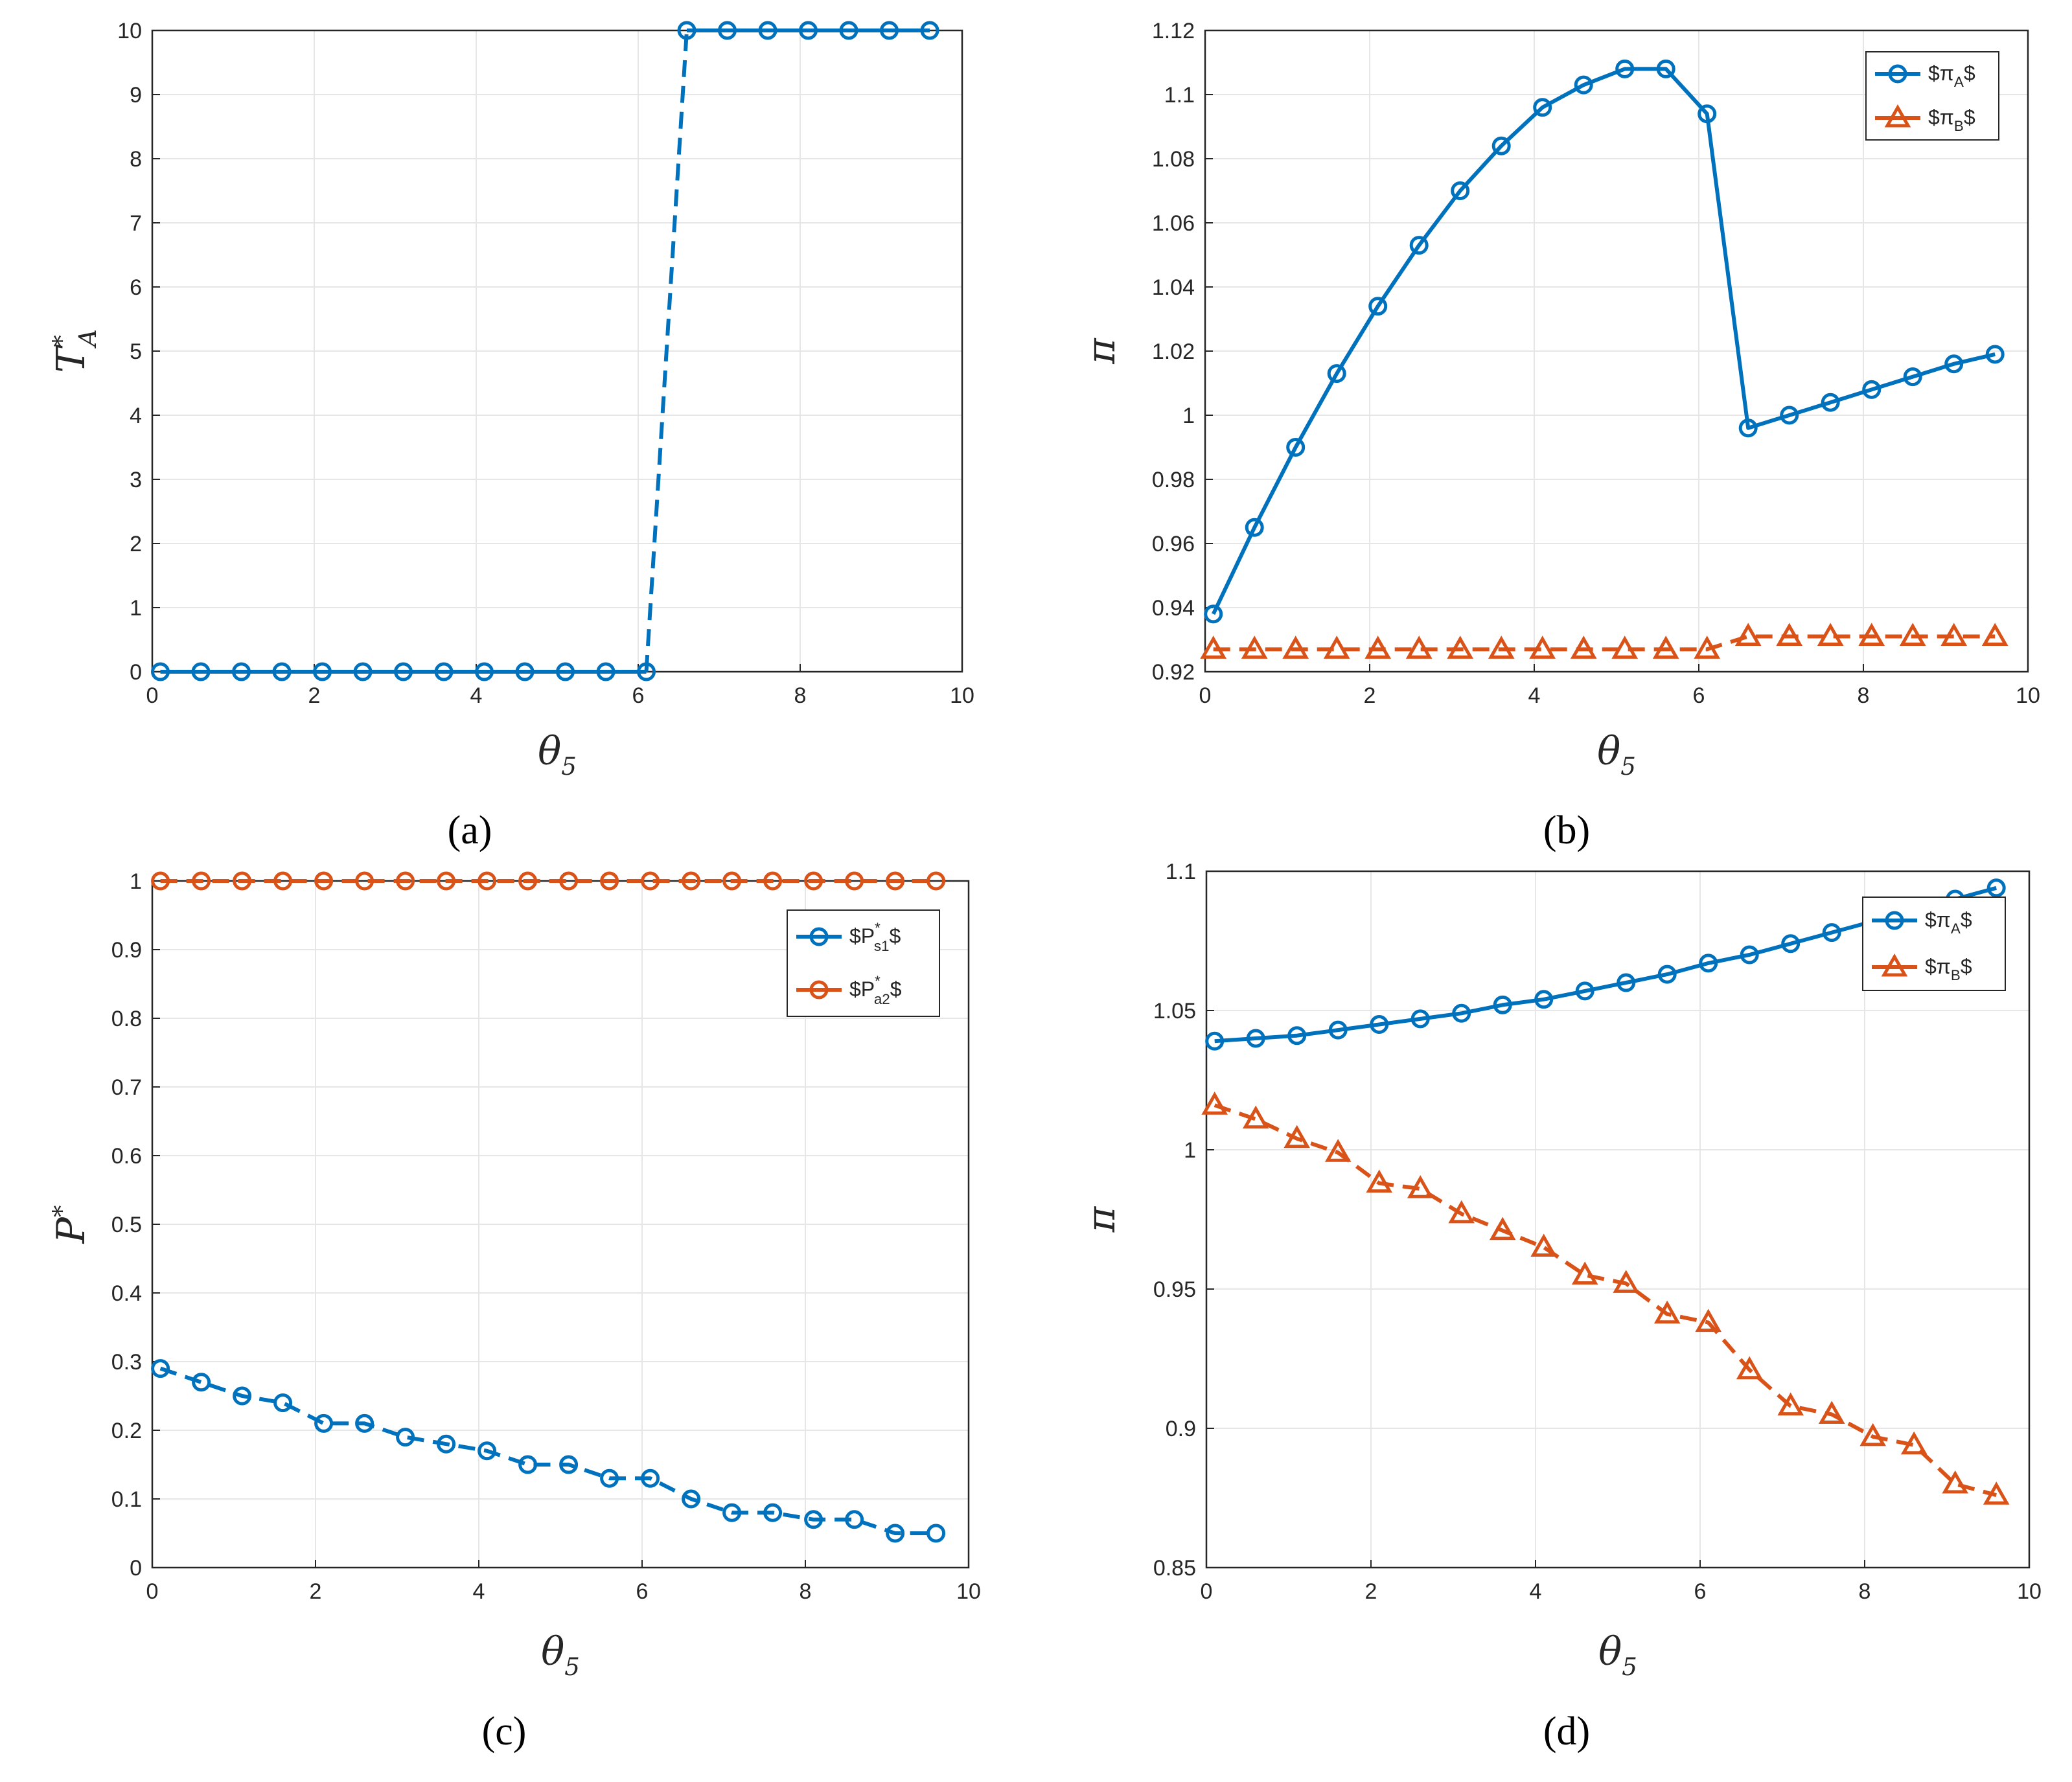 The image size is (2072, 1782). I want to click on x-axis-label: θ5, so click(560, 1655).